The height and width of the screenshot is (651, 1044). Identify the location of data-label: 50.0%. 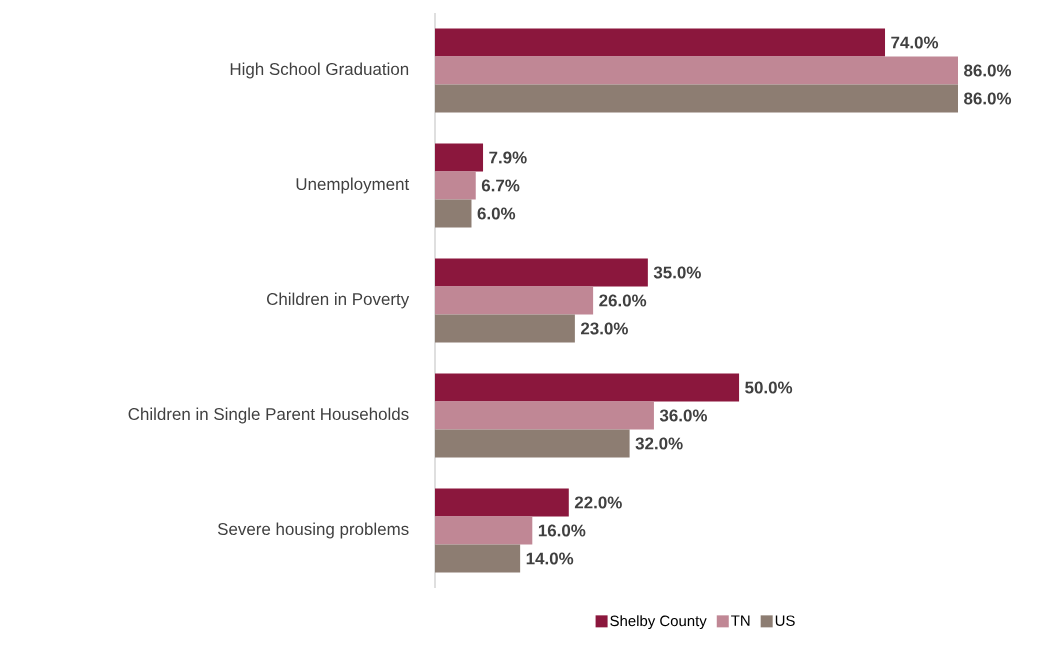
(769, 387).